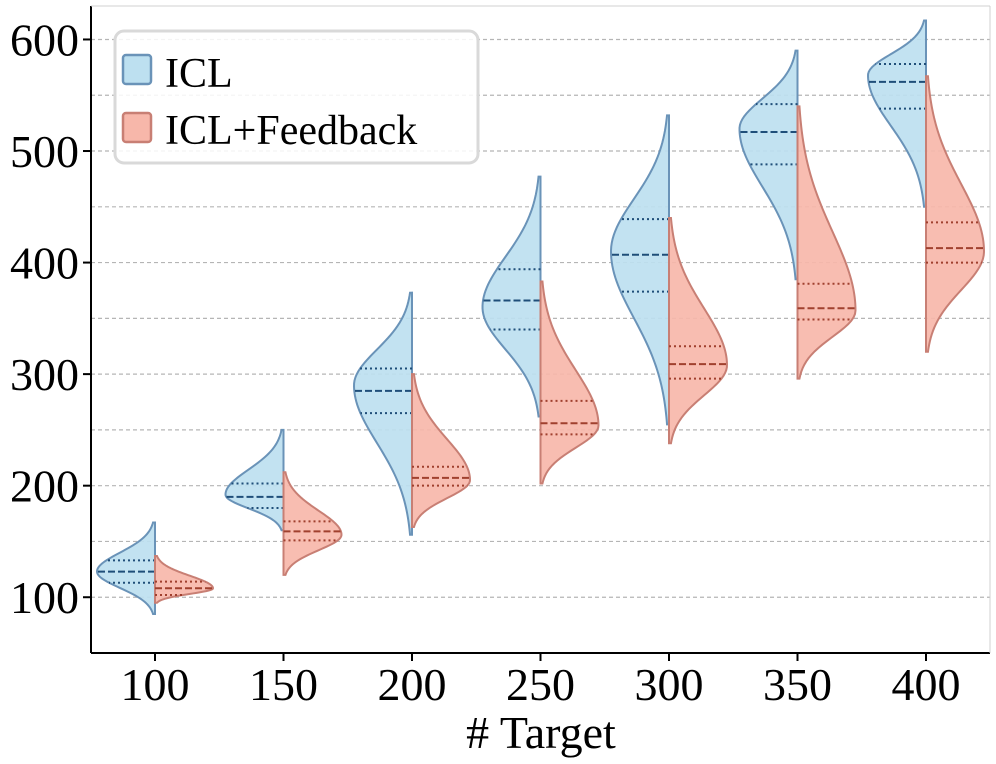 The width and height of the screenshot is (996, 764). Describe the element at coordinates (283, 684) in the screenshot. I see `x-tick-label-150: 150` at that location.